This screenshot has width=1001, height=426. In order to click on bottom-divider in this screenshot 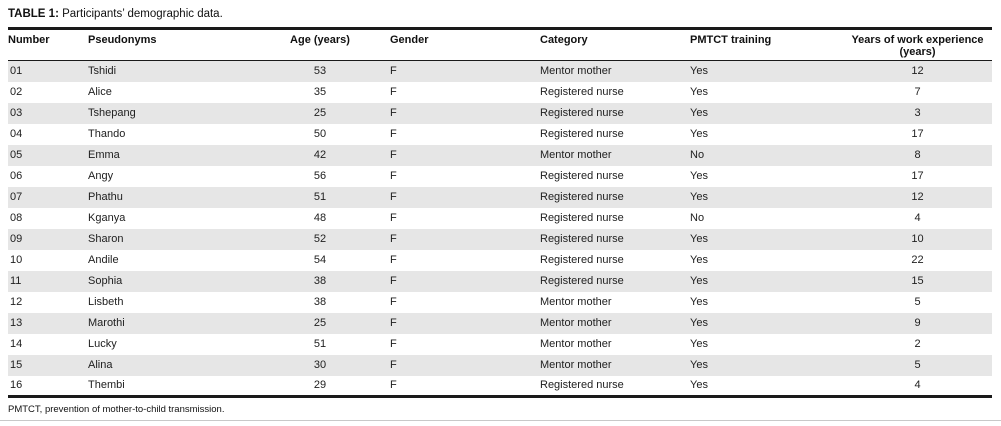, I will do `click(500, 420)`.